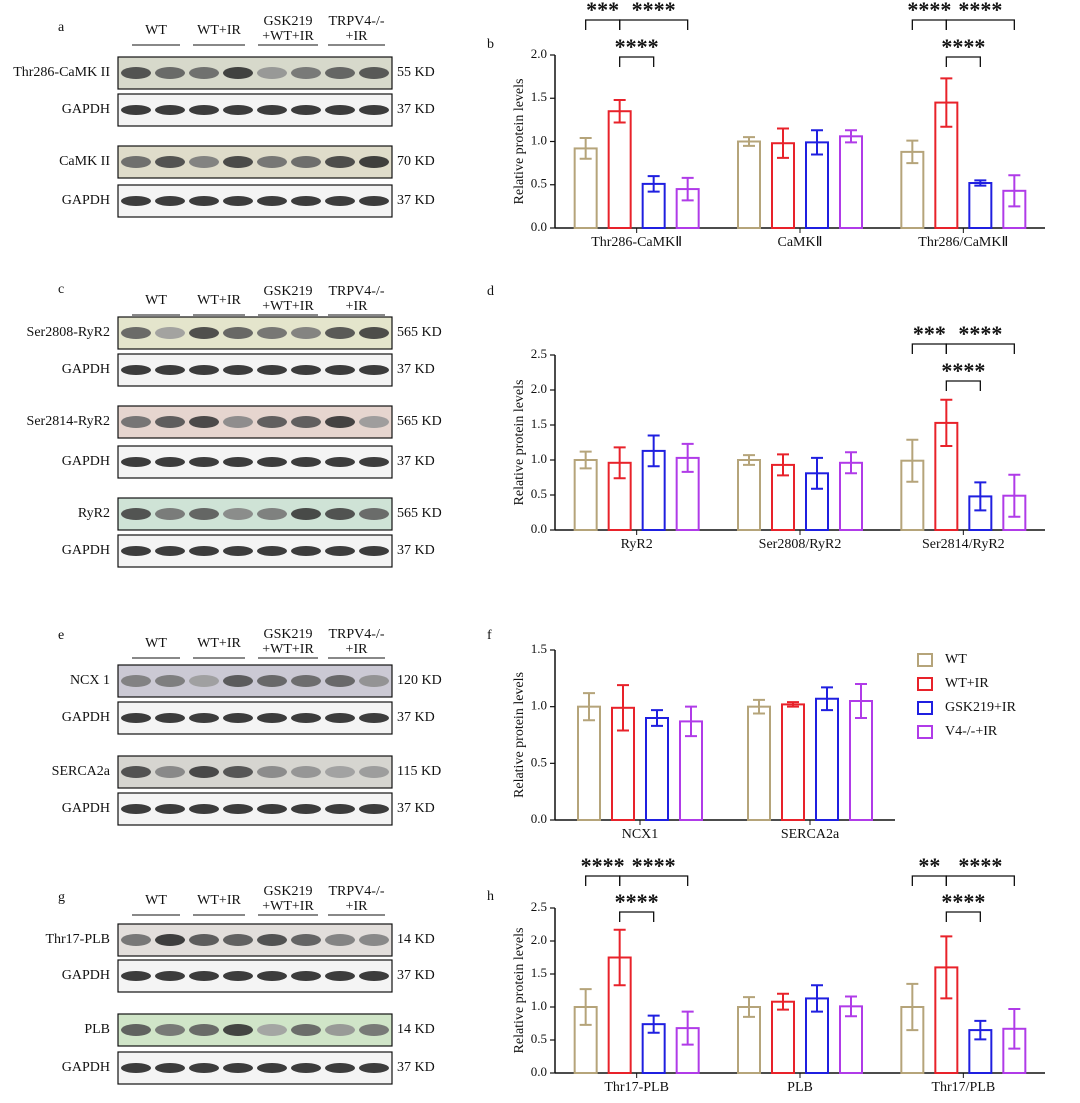  What do you see at coordinates (490, 291) in the screenshot?
I see `panel-letter: d` at bounding box center [490, 291].